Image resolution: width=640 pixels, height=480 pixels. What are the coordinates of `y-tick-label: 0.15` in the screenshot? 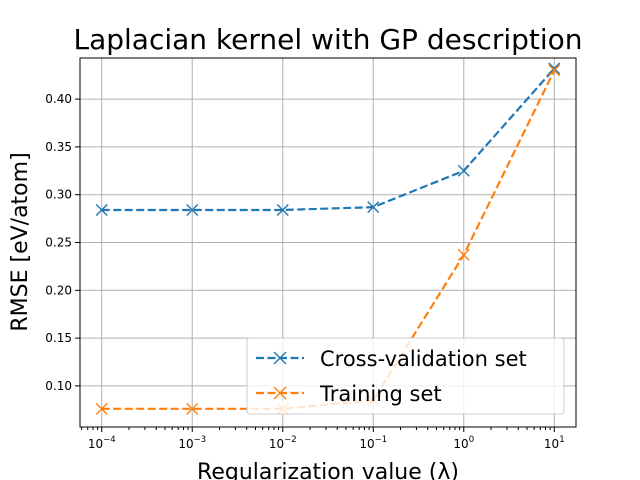 It's located at (58, 338).